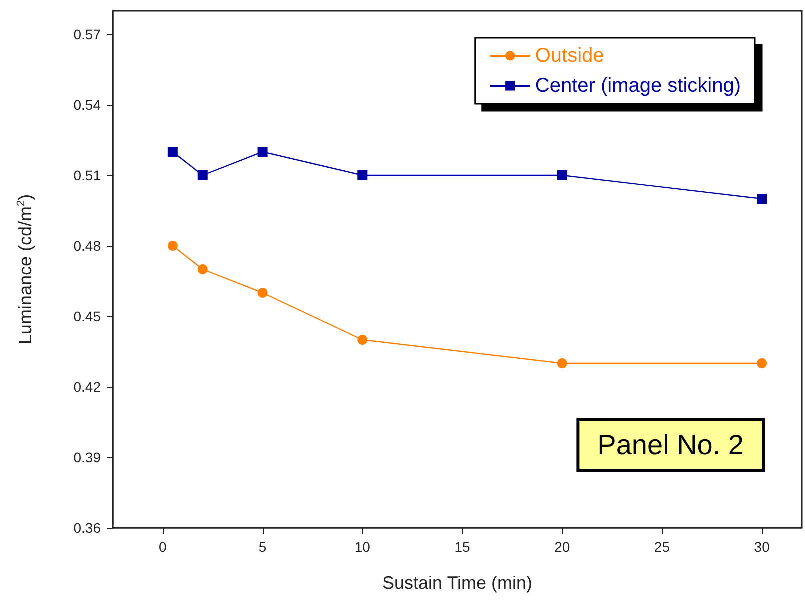 The height and width of the screenshot is (610, 805). I want to click on y-tick-label: 0.54, so click(88, 105).